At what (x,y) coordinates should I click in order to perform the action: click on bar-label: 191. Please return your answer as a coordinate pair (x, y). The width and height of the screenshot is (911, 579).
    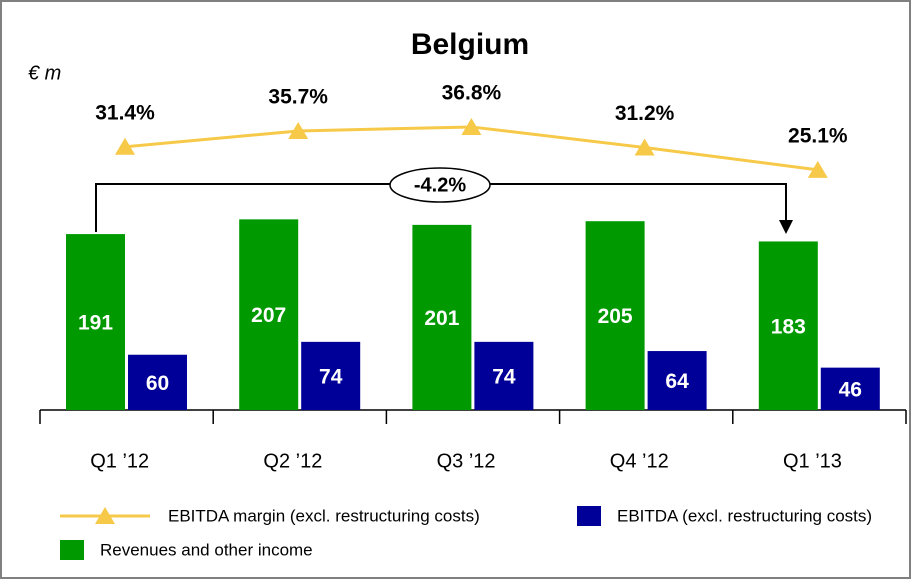
    Looking at the image, I should click on (95, 323).